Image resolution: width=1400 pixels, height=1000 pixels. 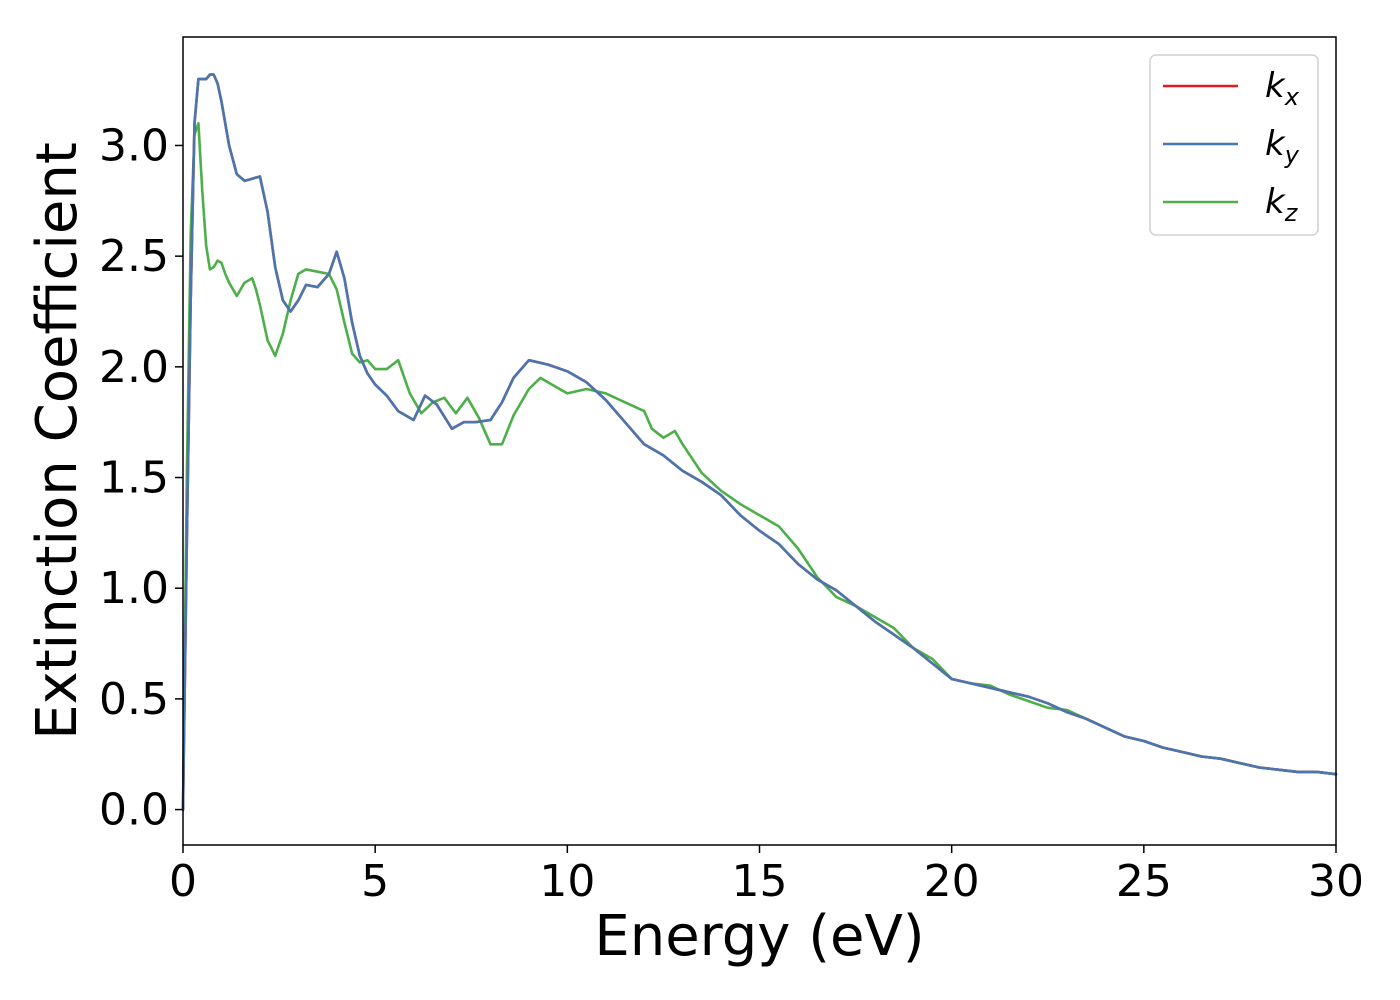 What do you see at coordinates (134, 588) in the screenshot?
I see `y-tick-label: 1.0` at bounding box center [134, 588].